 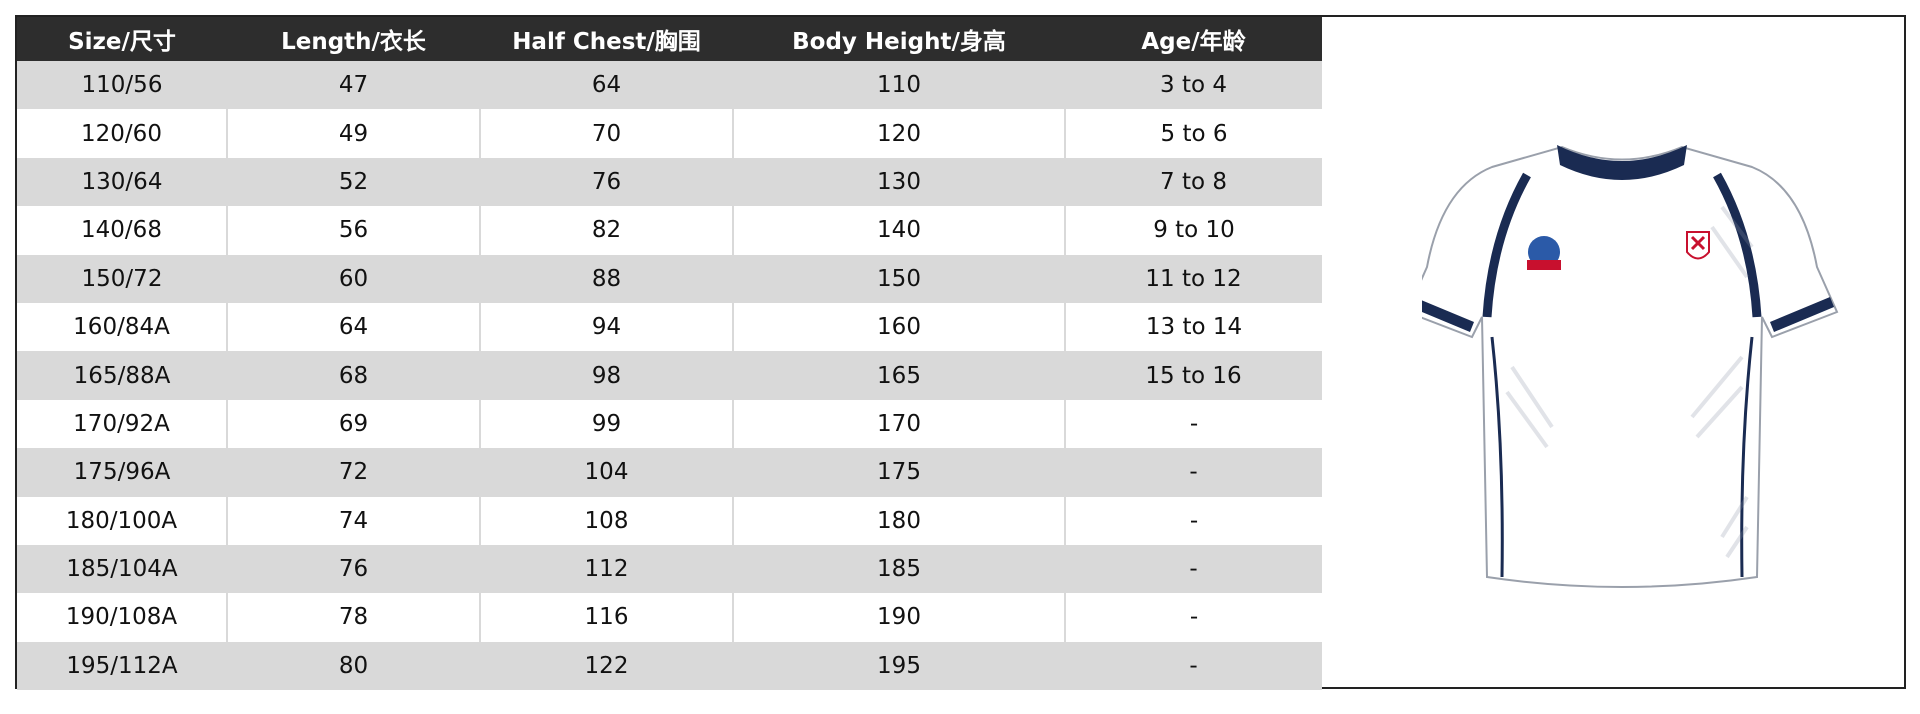 I want to click on table-cell: 195, so click(x=899, y=666).